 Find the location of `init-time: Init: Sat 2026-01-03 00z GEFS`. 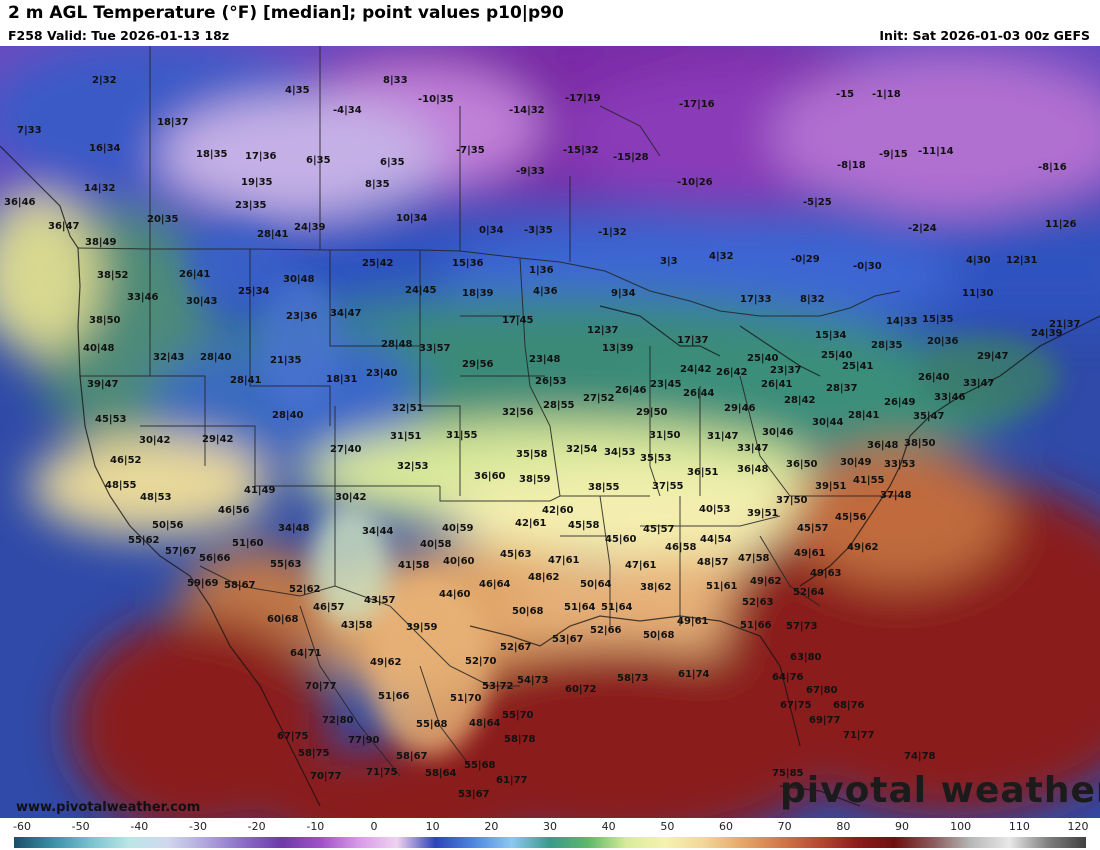

init-time: Init: Sat 2026-01-03 00z GEFS is located at coordinates (984, 35).